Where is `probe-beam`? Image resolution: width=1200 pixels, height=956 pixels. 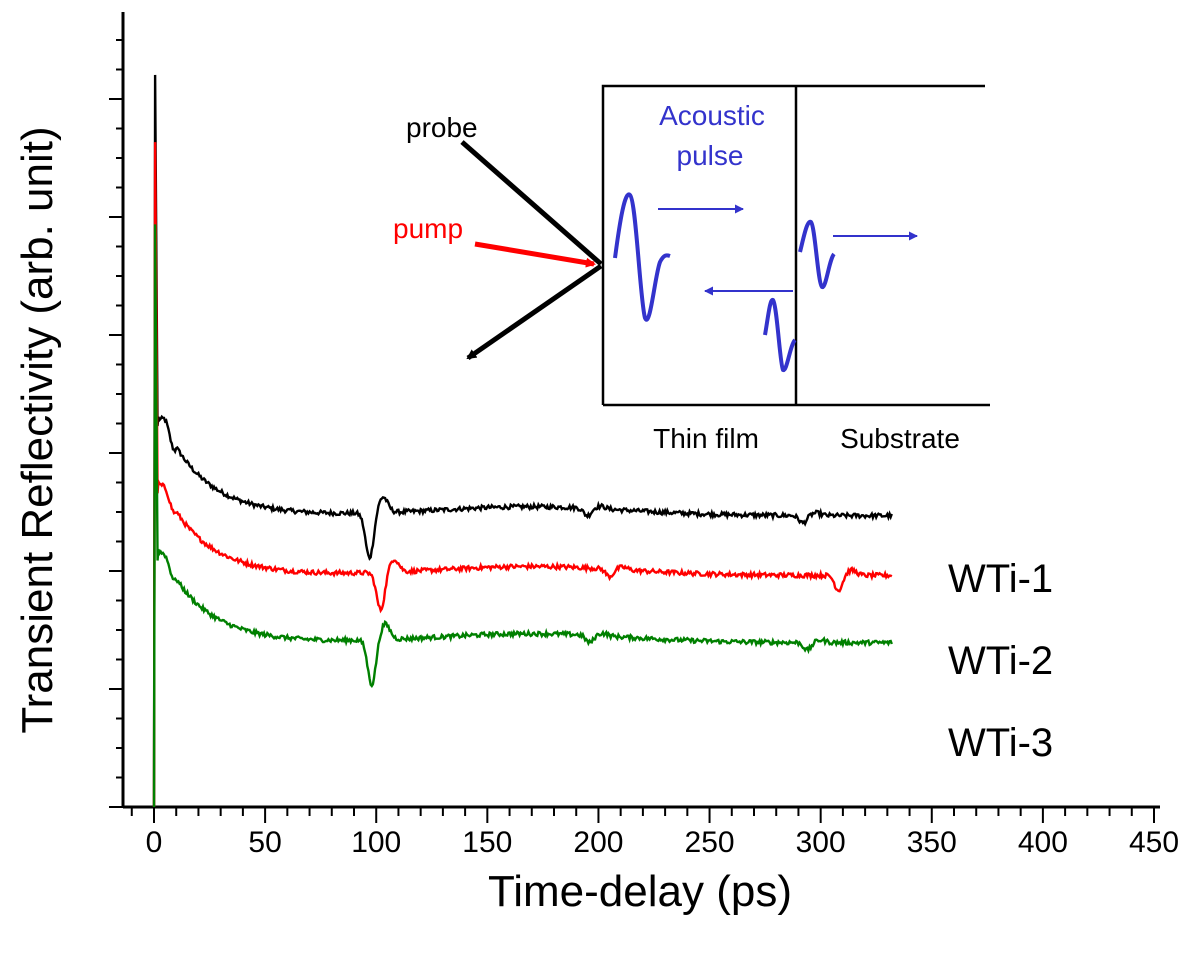 probe-beam is located at coordinates (531, 203).